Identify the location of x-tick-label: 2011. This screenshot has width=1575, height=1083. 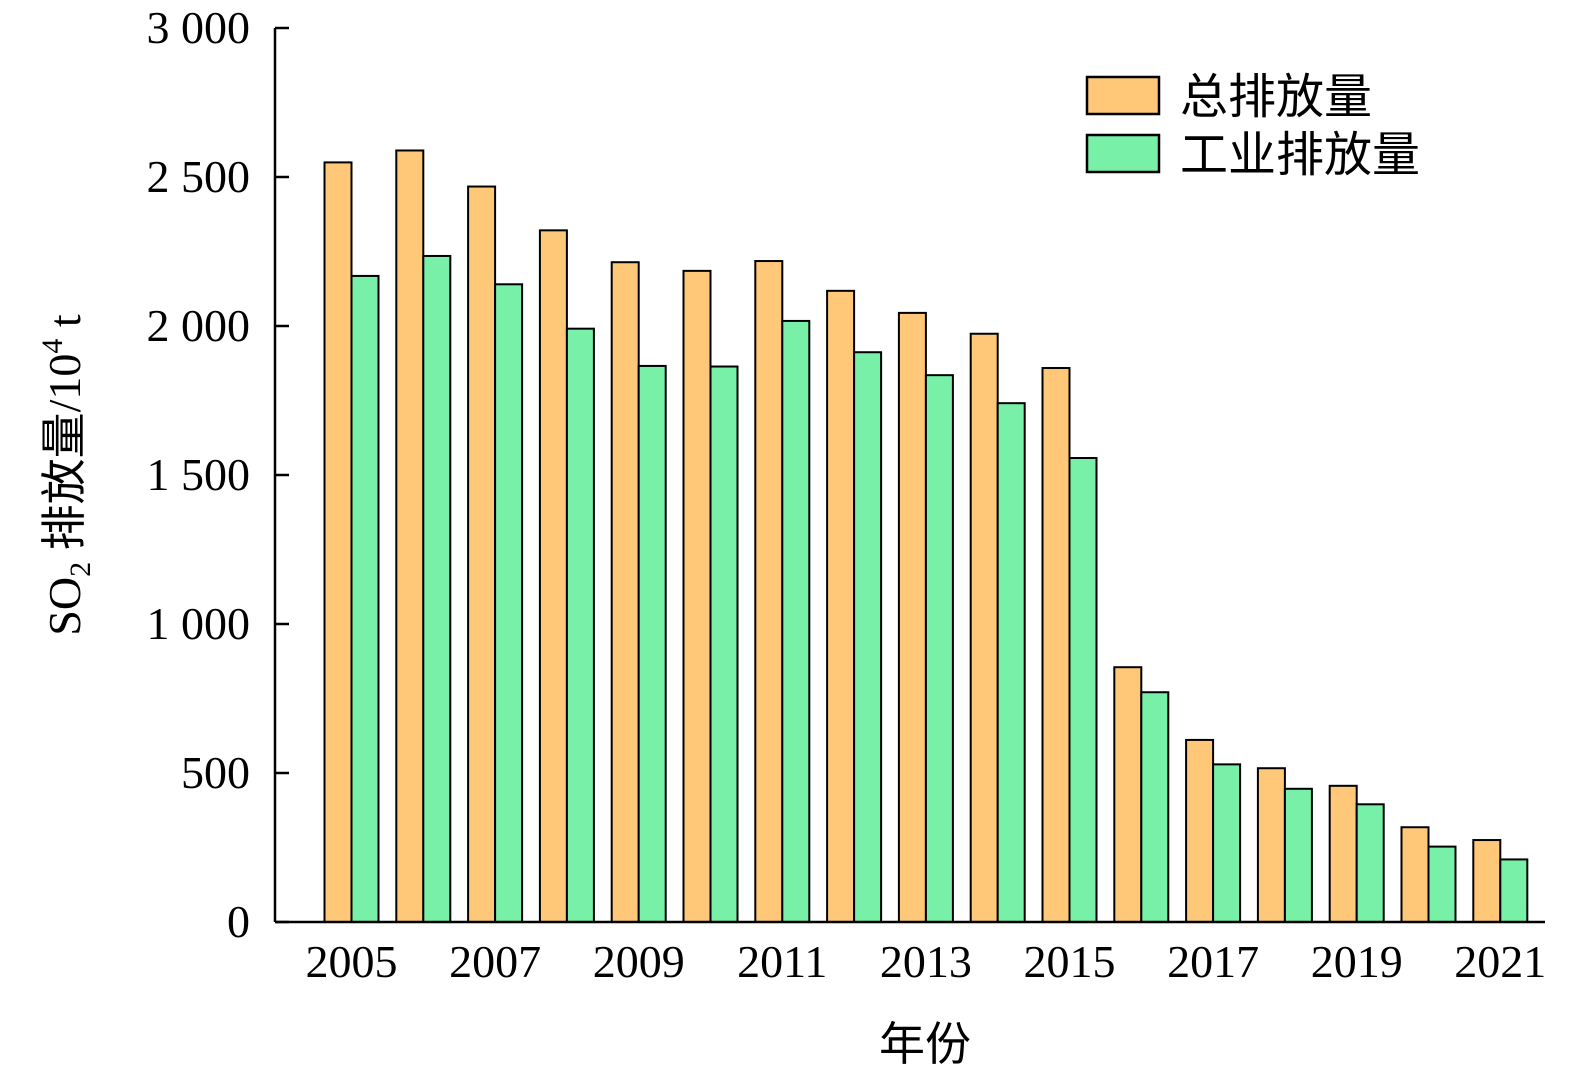
(782, 961).